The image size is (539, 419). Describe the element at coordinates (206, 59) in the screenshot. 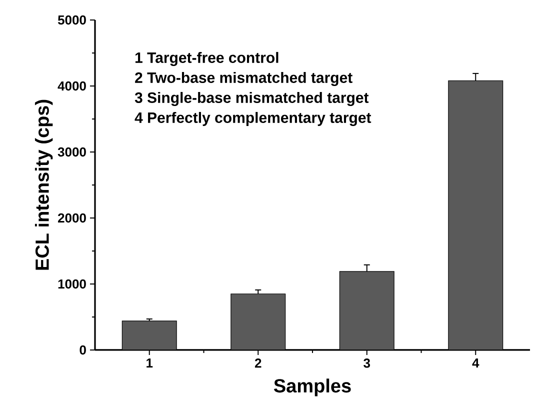

I see `annotation: 1 Target-free control` at that location.